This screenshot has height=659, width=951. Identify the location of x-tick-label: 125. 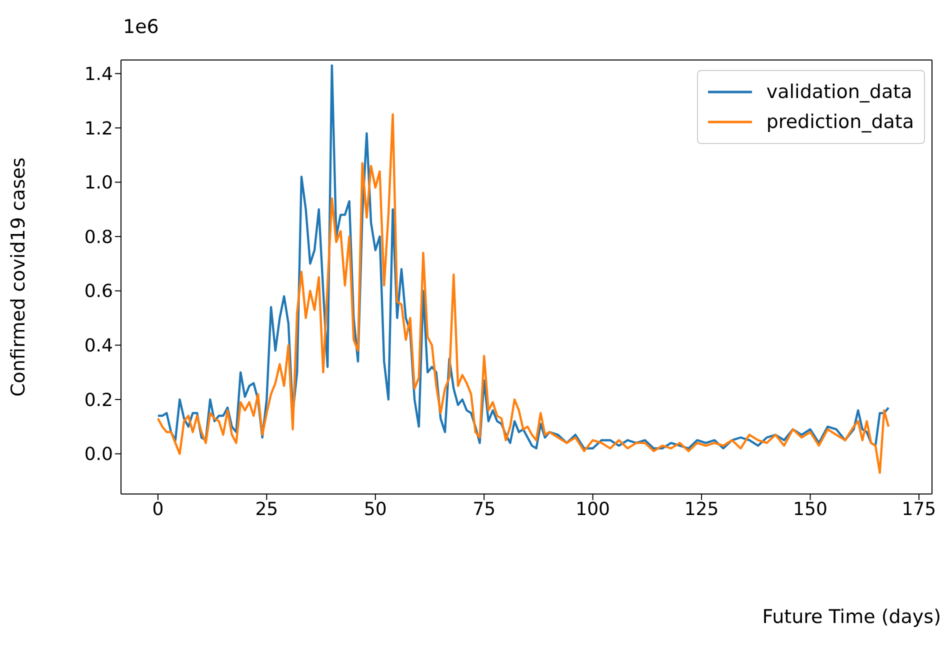
(701, 509).